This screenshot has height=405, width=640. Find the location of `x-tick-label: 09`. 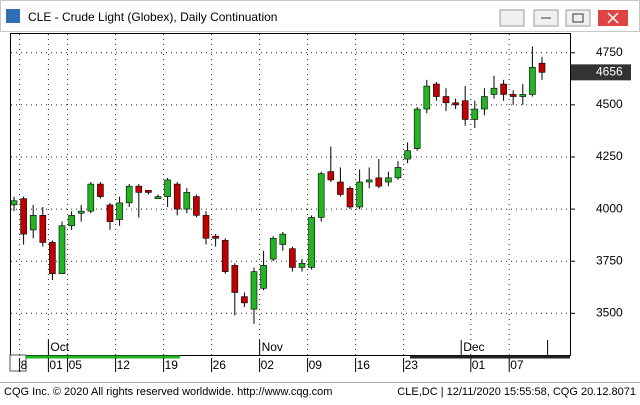

x-tick-label: 09 is located at coordinates (316, 365).